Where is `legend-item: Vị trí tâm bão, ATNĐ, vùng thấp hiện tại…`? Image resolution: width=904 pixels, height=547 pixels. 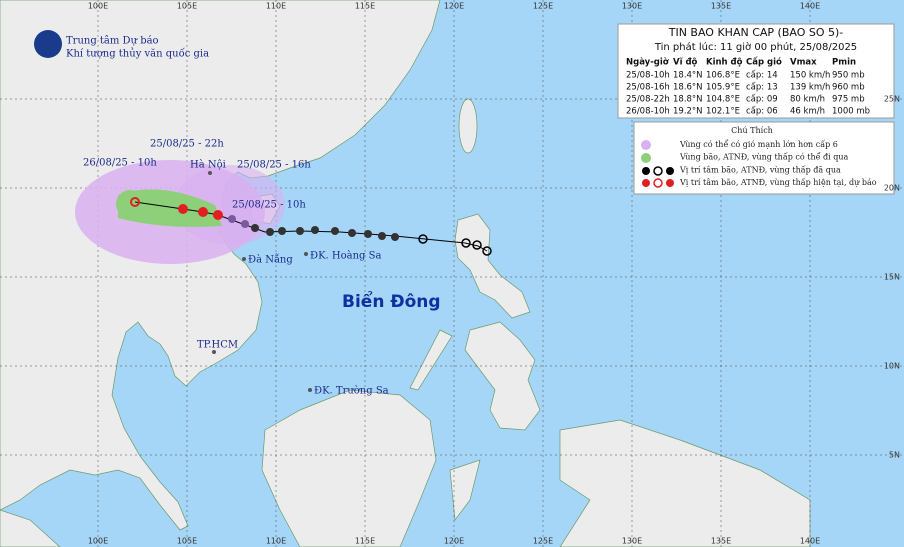 legend-item: Vị trí tâm bão, ATNĐ, vùng thấp hiện tại… is located at coordinates (778, 182).